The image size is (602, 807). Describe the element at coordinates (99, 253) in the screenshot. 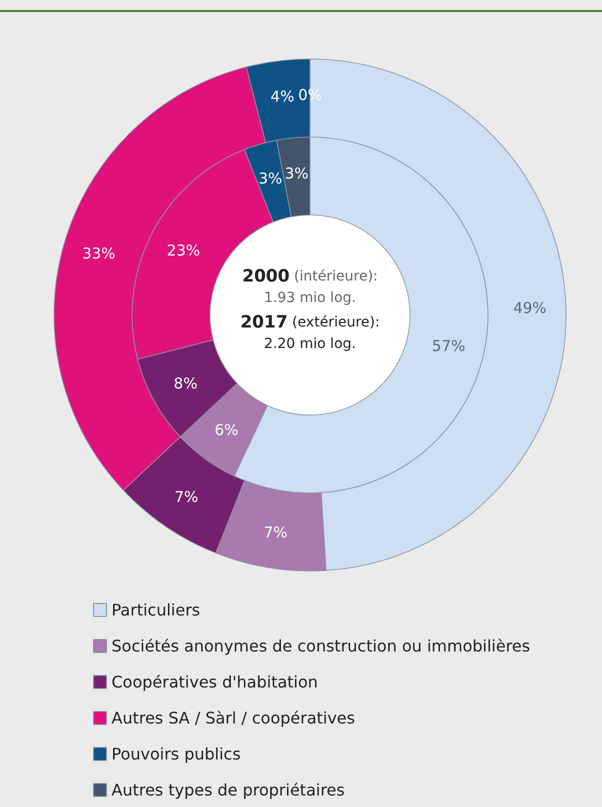

I see `data-label: 33%` at that location.